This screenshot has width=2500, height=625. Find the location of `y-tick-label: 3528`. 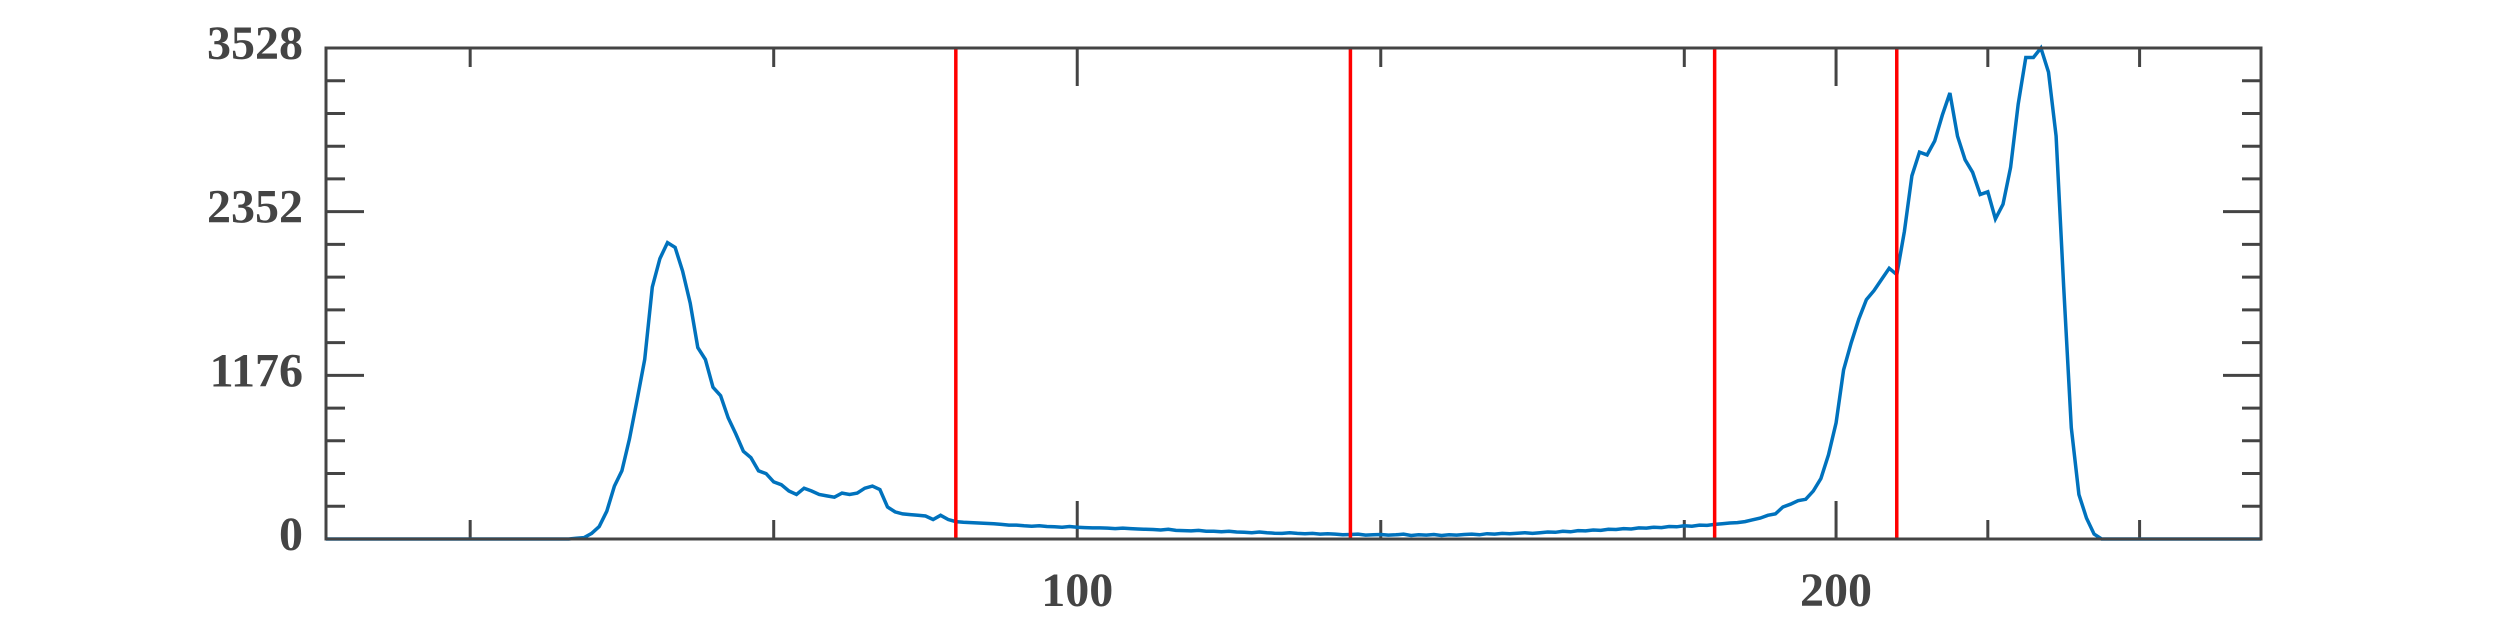

y-tick-label: 3528 is located at coordinates (255, 43).